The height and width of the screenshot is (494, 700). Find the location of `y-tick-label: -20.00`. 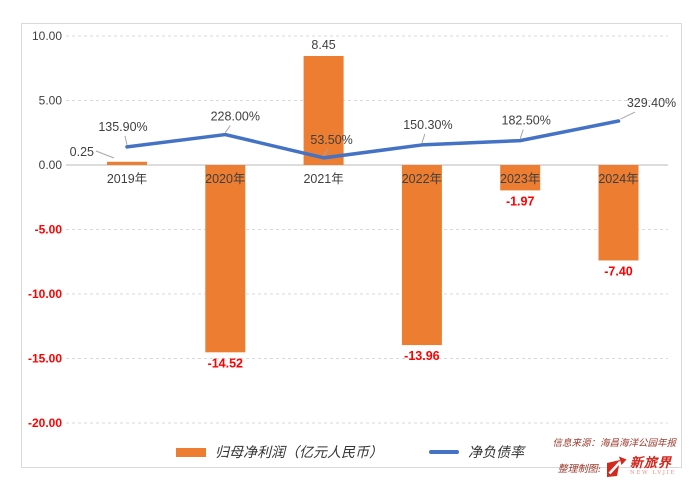

y-tick-label: -20.00 is located at coordinates (45, 423).